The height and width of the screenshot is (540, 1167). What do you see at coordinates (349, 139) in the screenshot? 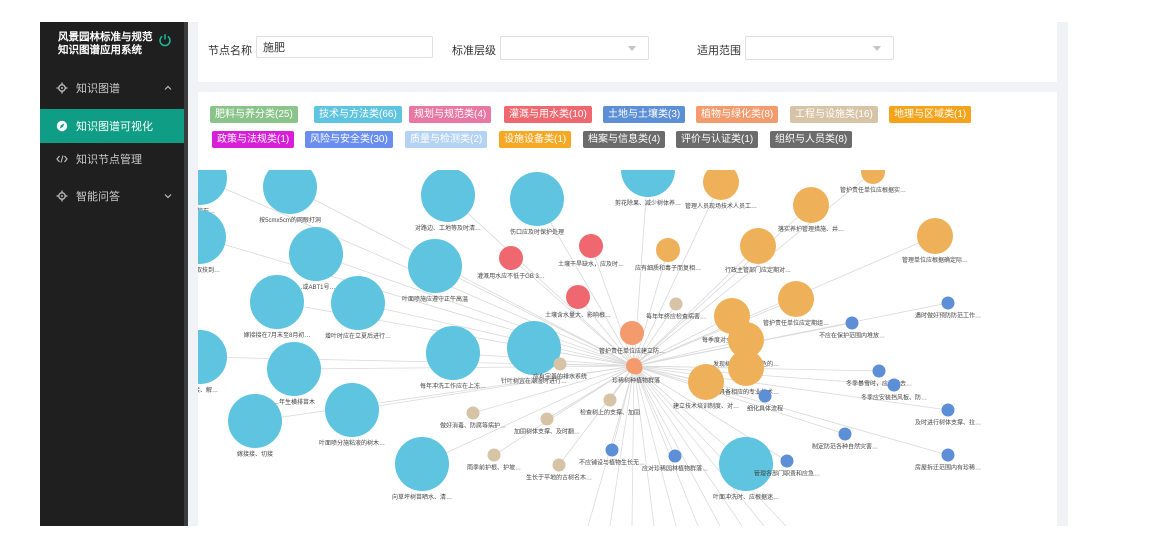
I see `category-tag: 风险与安全类(30)` at bounding box center [349, 139].